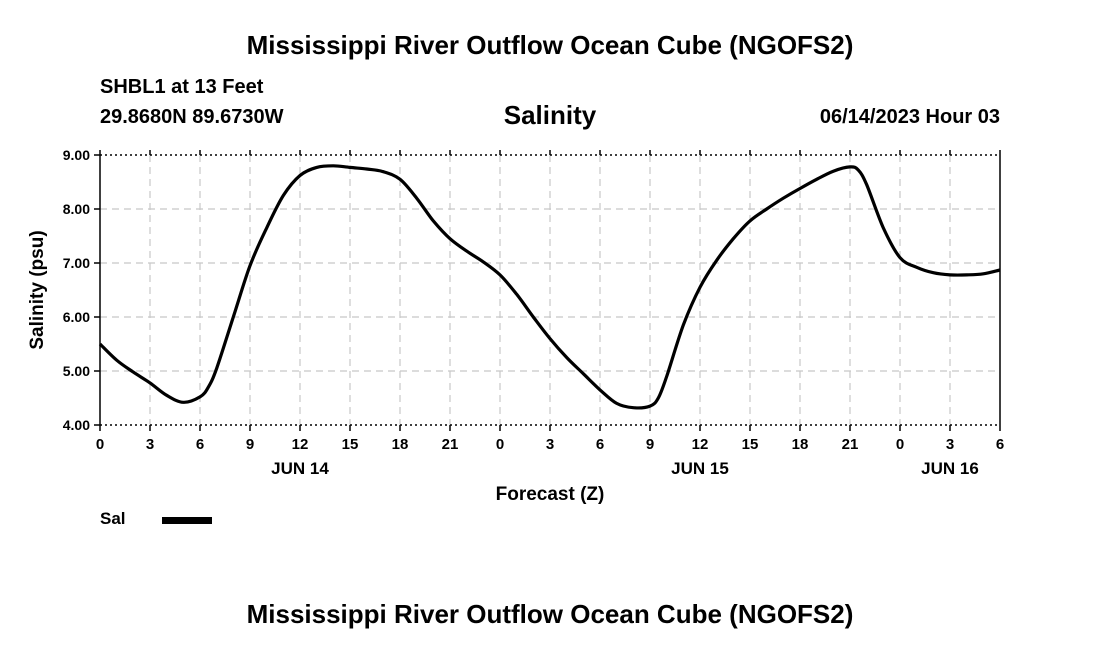  I want to click on y-tick-label: 9.00, so click(76, 155).